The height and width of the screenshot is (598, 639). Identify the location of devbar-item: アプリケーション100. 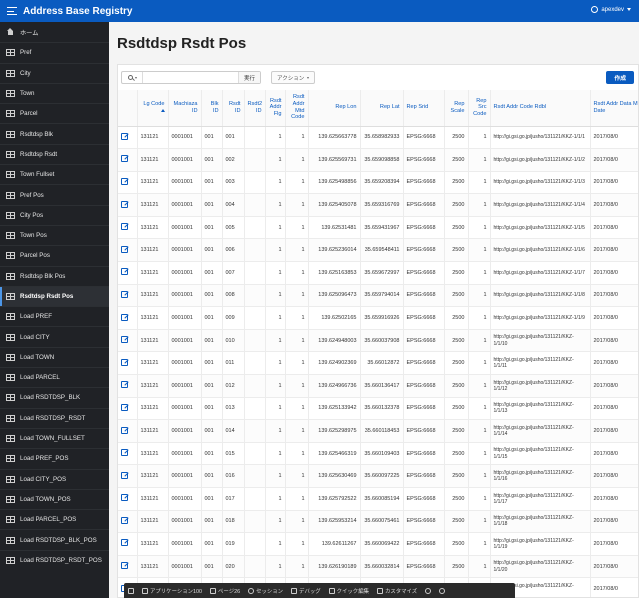
(172, 591).